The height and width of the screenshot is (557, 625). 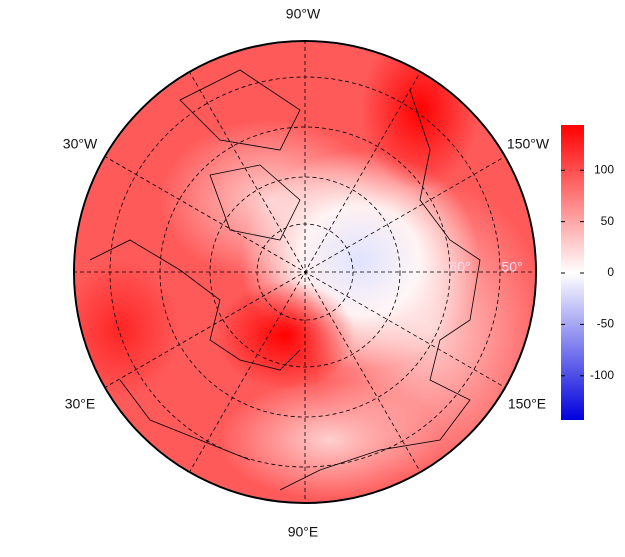 What do you see at coordinates (610, 272) in the screenshot?
I see `colorbar-tick-label: 0` at bounding box center [610, 272].